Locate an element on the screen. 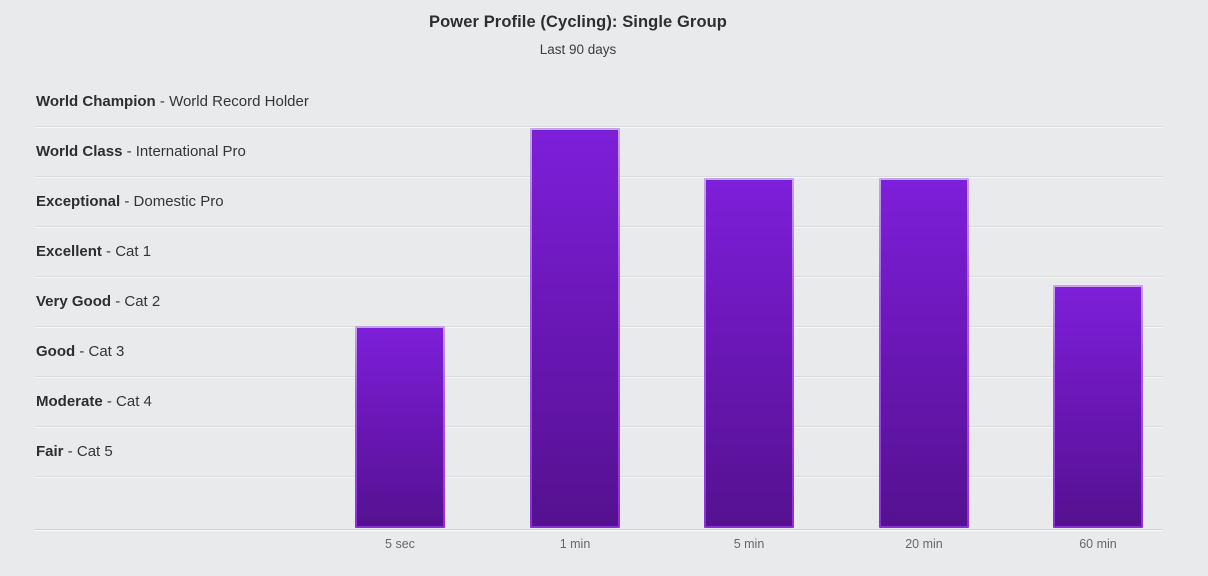  x-tick-label-5-min: 5 min is located at coordinates (749, 544).